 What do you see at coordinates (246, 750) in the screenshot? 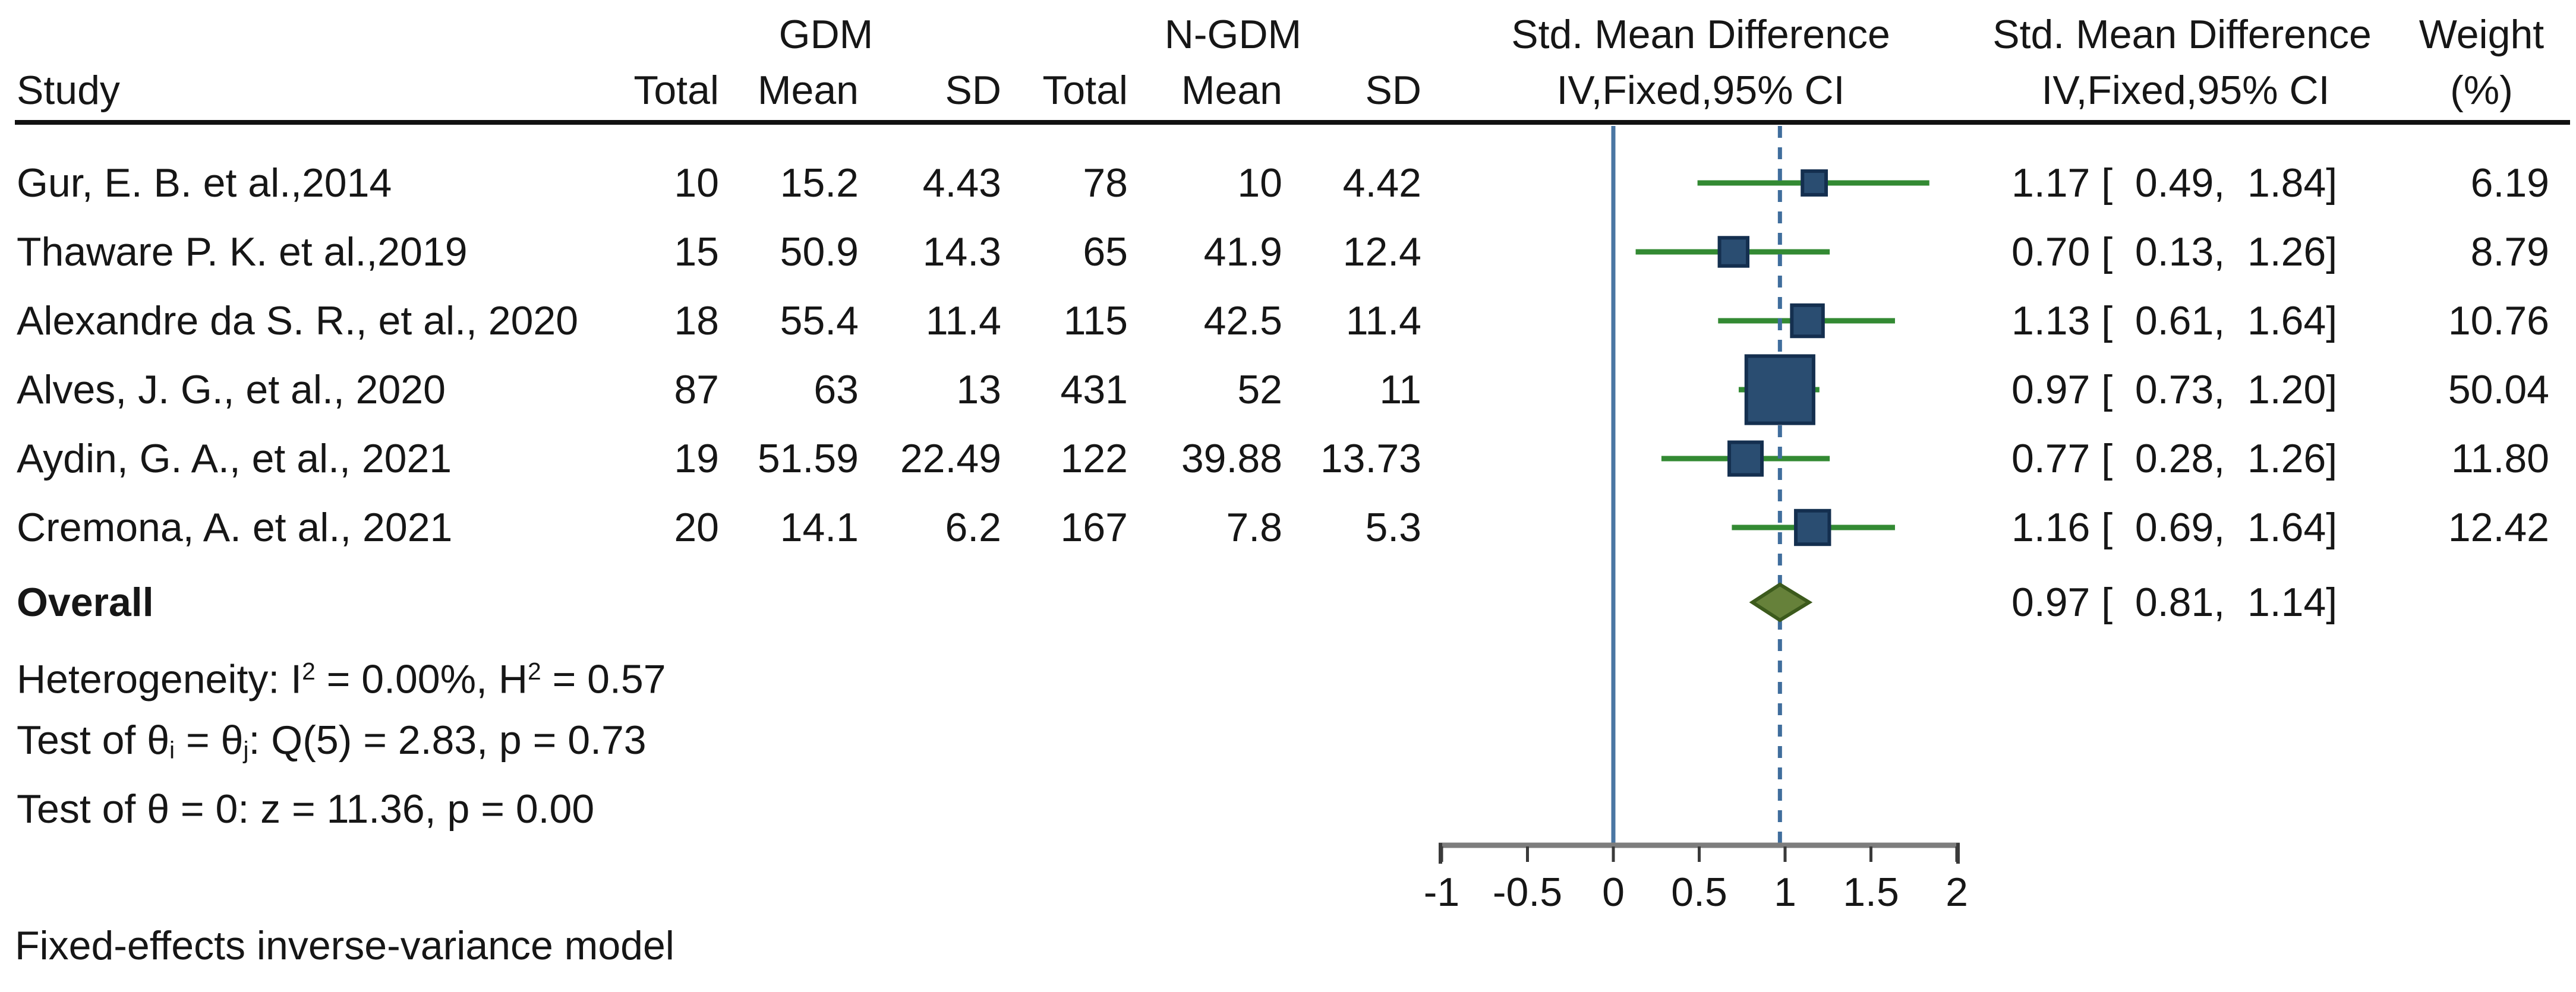
I see `subscript: j` at bounding box center [246, 750].